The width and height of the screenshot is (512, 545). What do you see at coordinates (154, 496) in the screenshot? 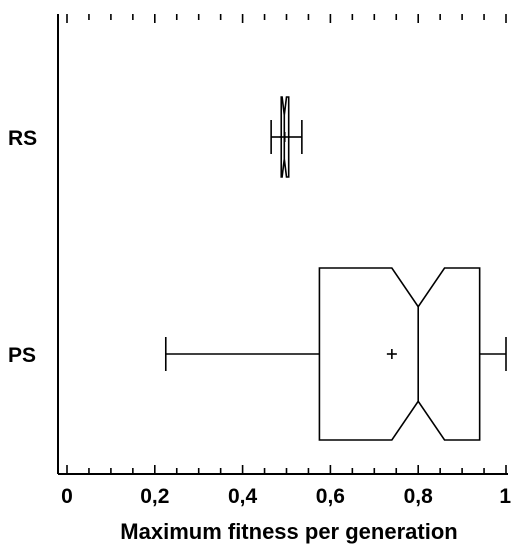
I see `x-tick-label: 0,2` at bounding box center [154, 496].